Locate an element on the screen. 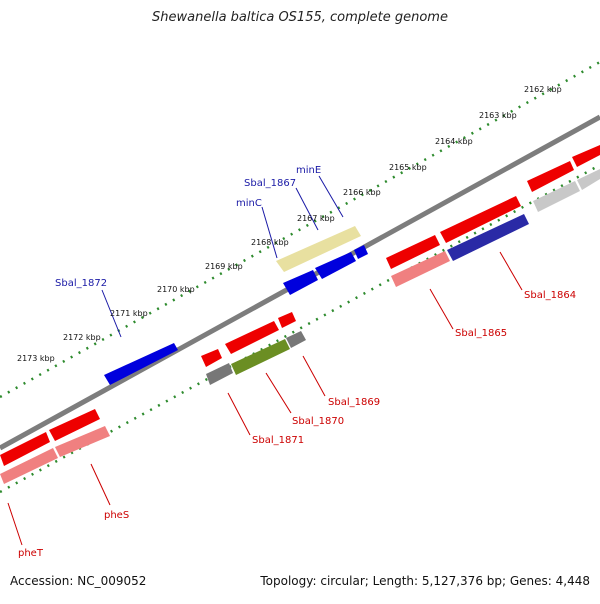 The height and width of the screenshot is (604, 600). gene-label-sbal-1870: Sbal_1870 is located at coordinates (318, 421).